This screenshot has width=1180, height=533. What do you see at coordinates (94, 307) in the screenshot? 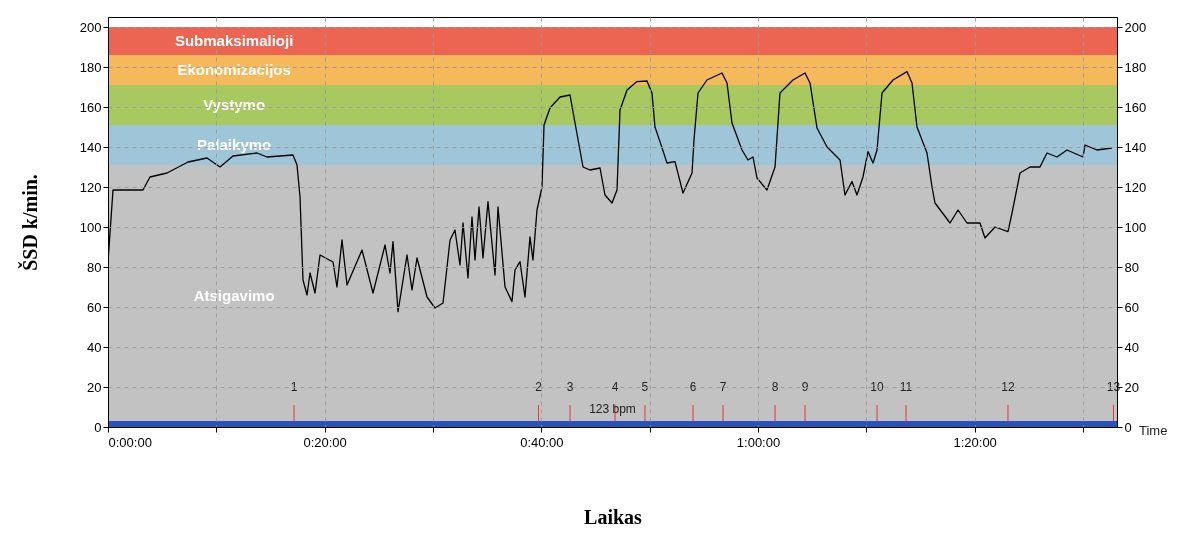
I see `y-tick-label: 60` at bounding box center [94, 307].